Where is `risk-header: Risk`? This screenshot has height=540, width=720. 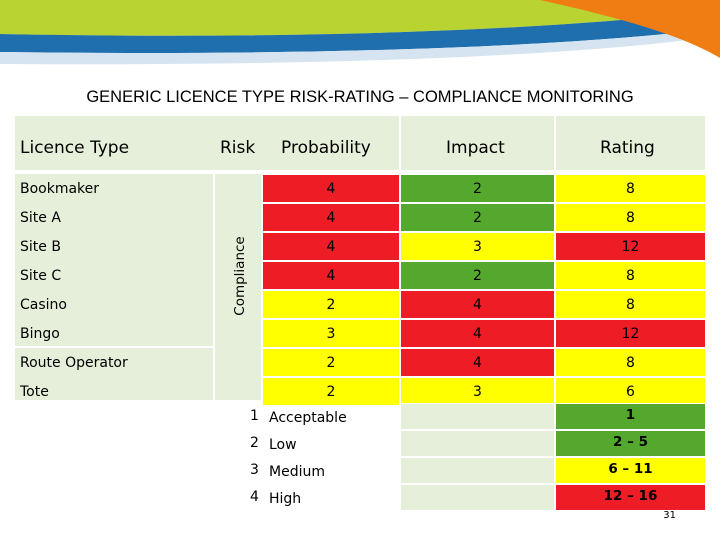 risk-header: Risk is located at coordinates (238, 148).